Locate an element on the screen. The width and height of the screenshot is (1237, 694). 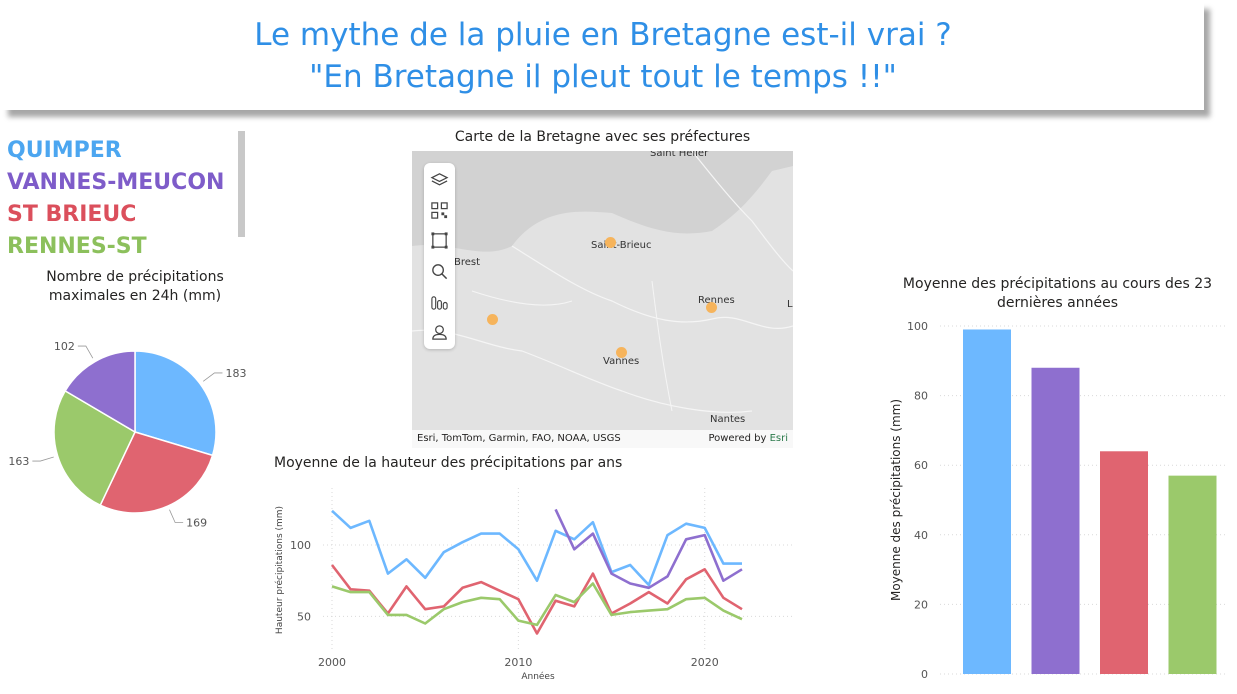
bars-icon is located at coordinates (439, 302).